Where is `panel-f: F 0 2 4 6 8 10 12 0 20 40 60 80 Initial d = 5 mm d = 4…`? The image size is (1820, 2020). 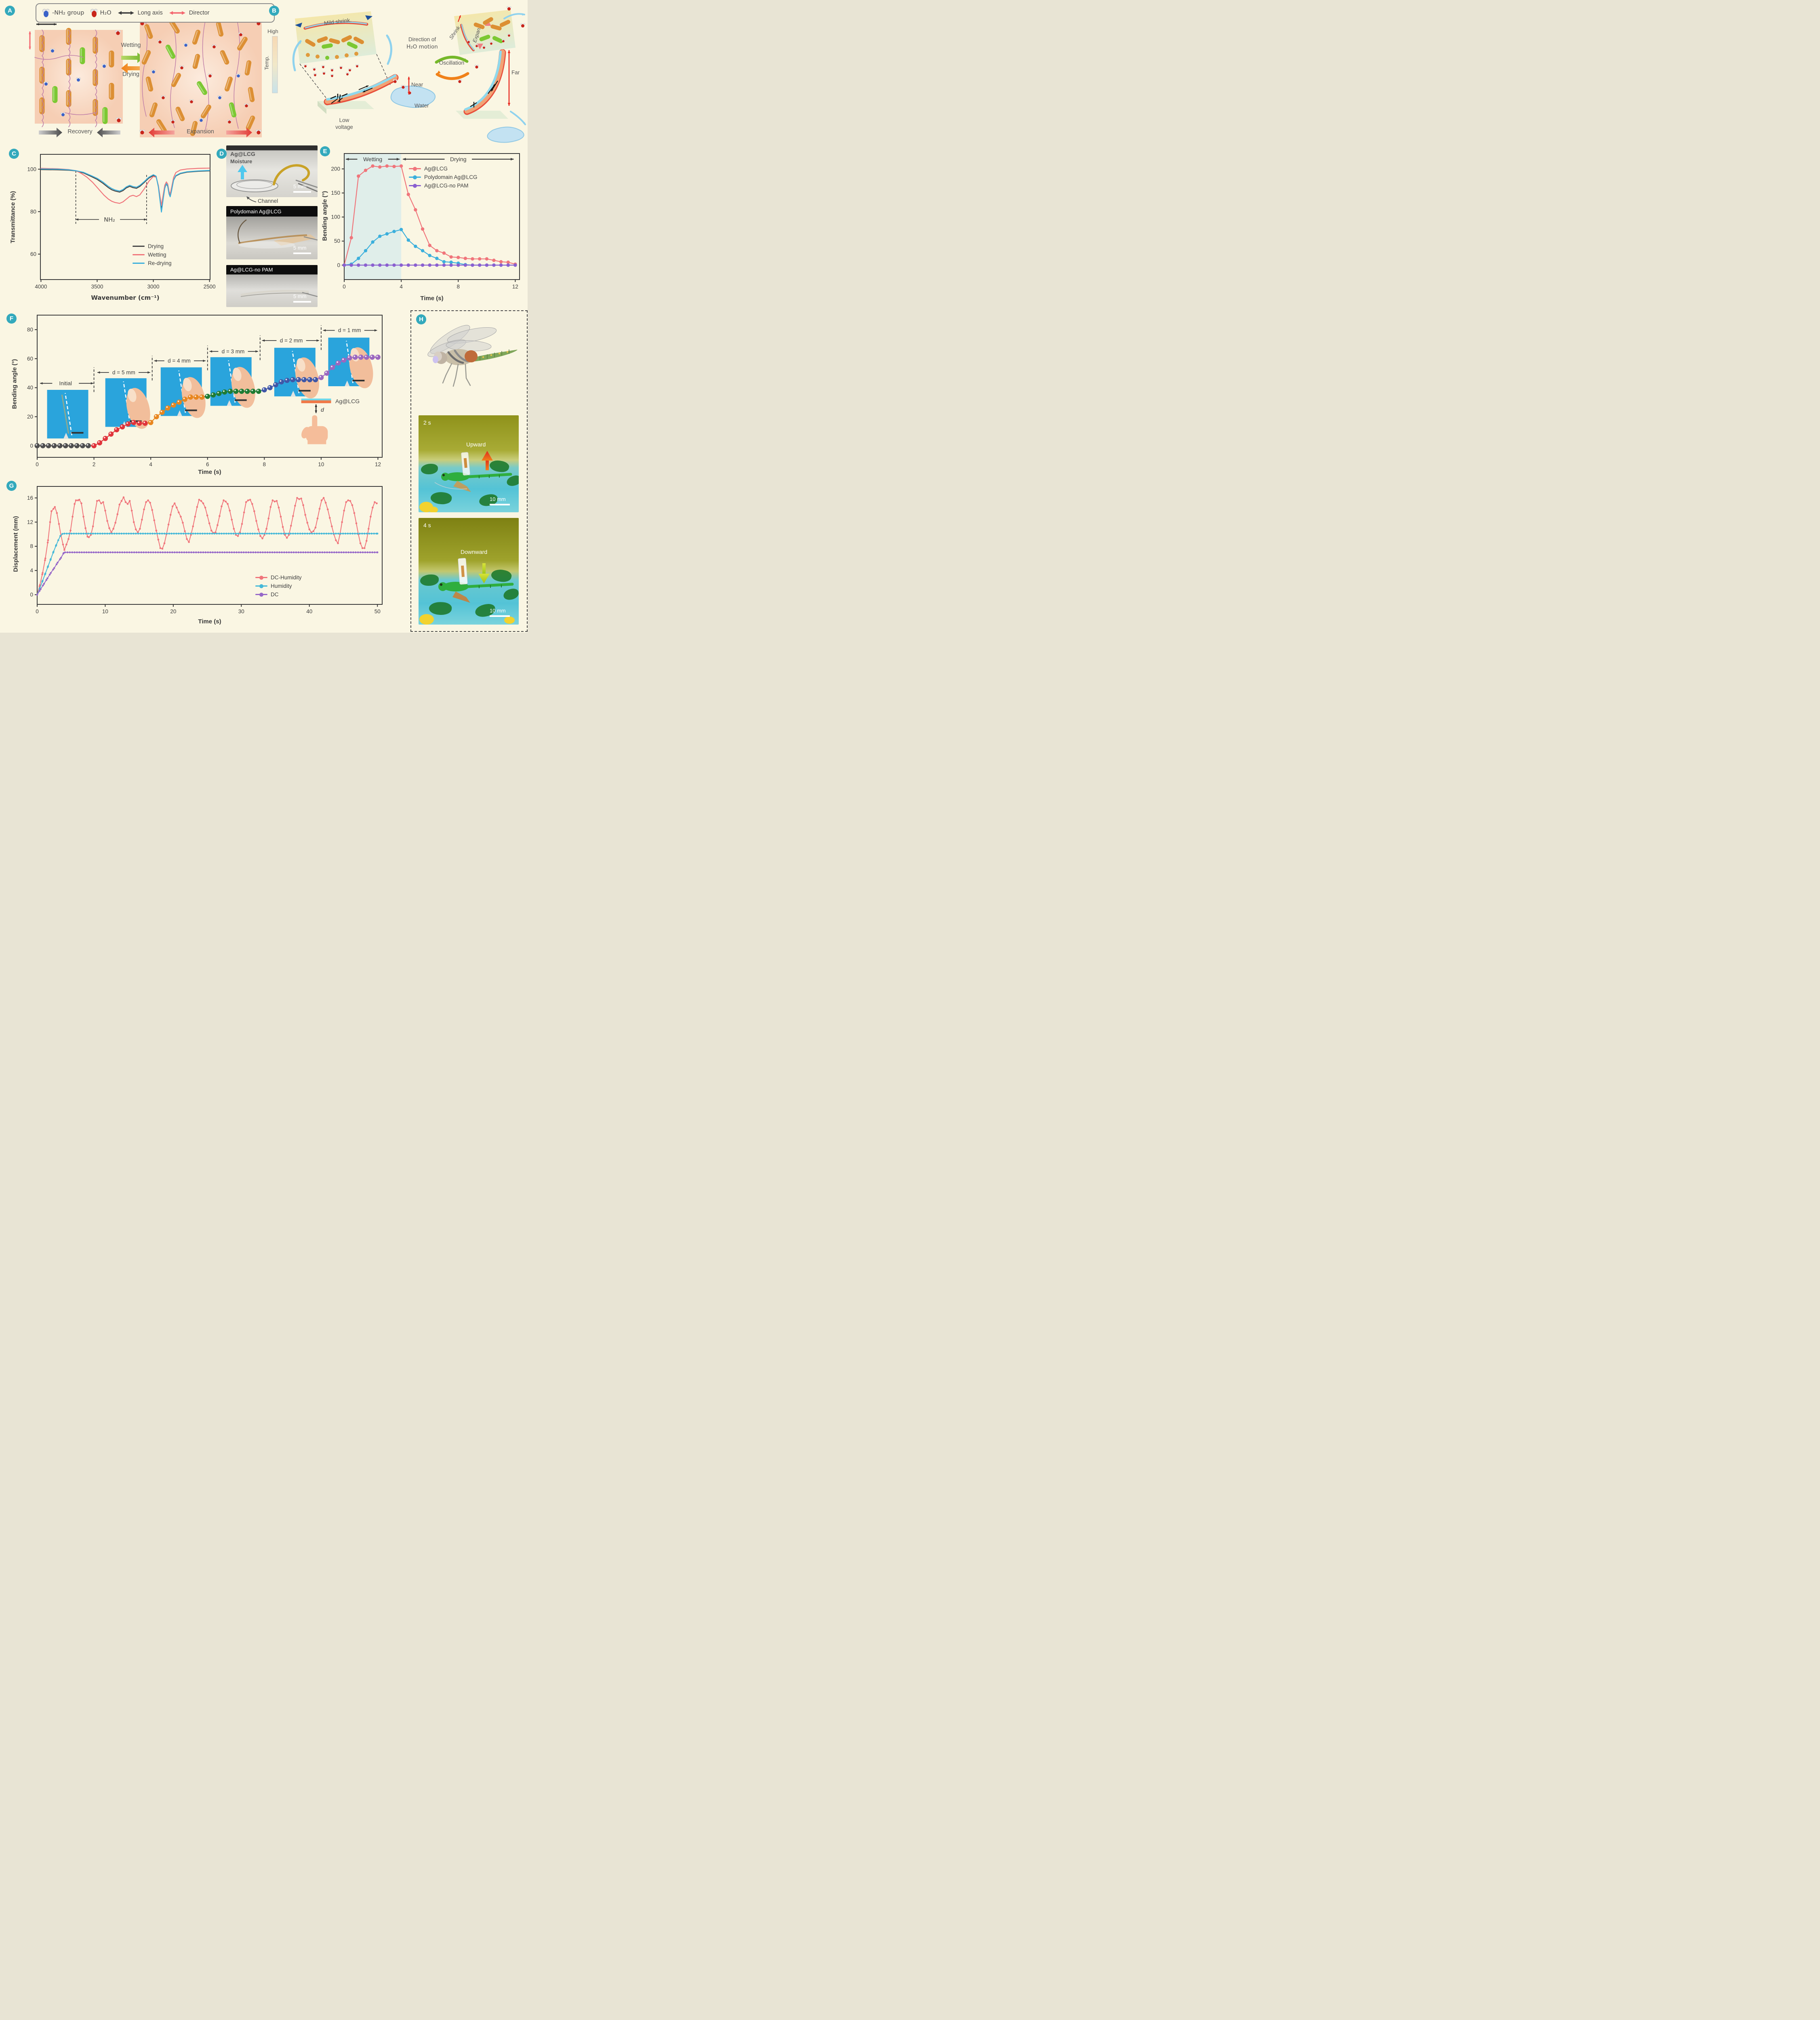
panel-f: F 0 2 4 6 8 10 12 0 20 40 60 80 Initial d = 5 mm d = 4… is located at coordinates (206, 394).